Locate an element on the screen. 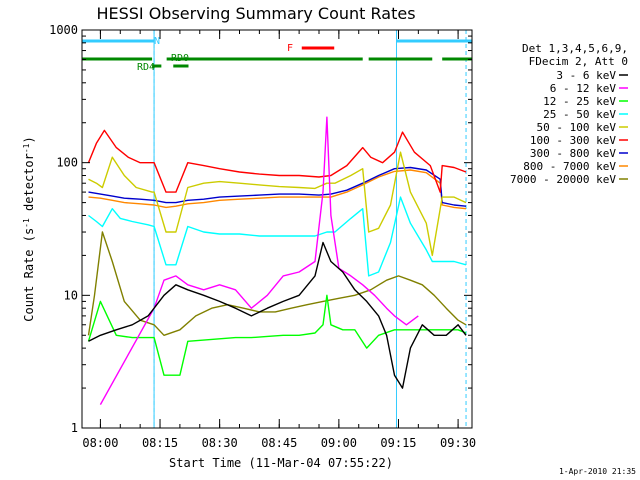 The image size is (640, 480). flare-flag-label: F is located at coordinates (290, 48).